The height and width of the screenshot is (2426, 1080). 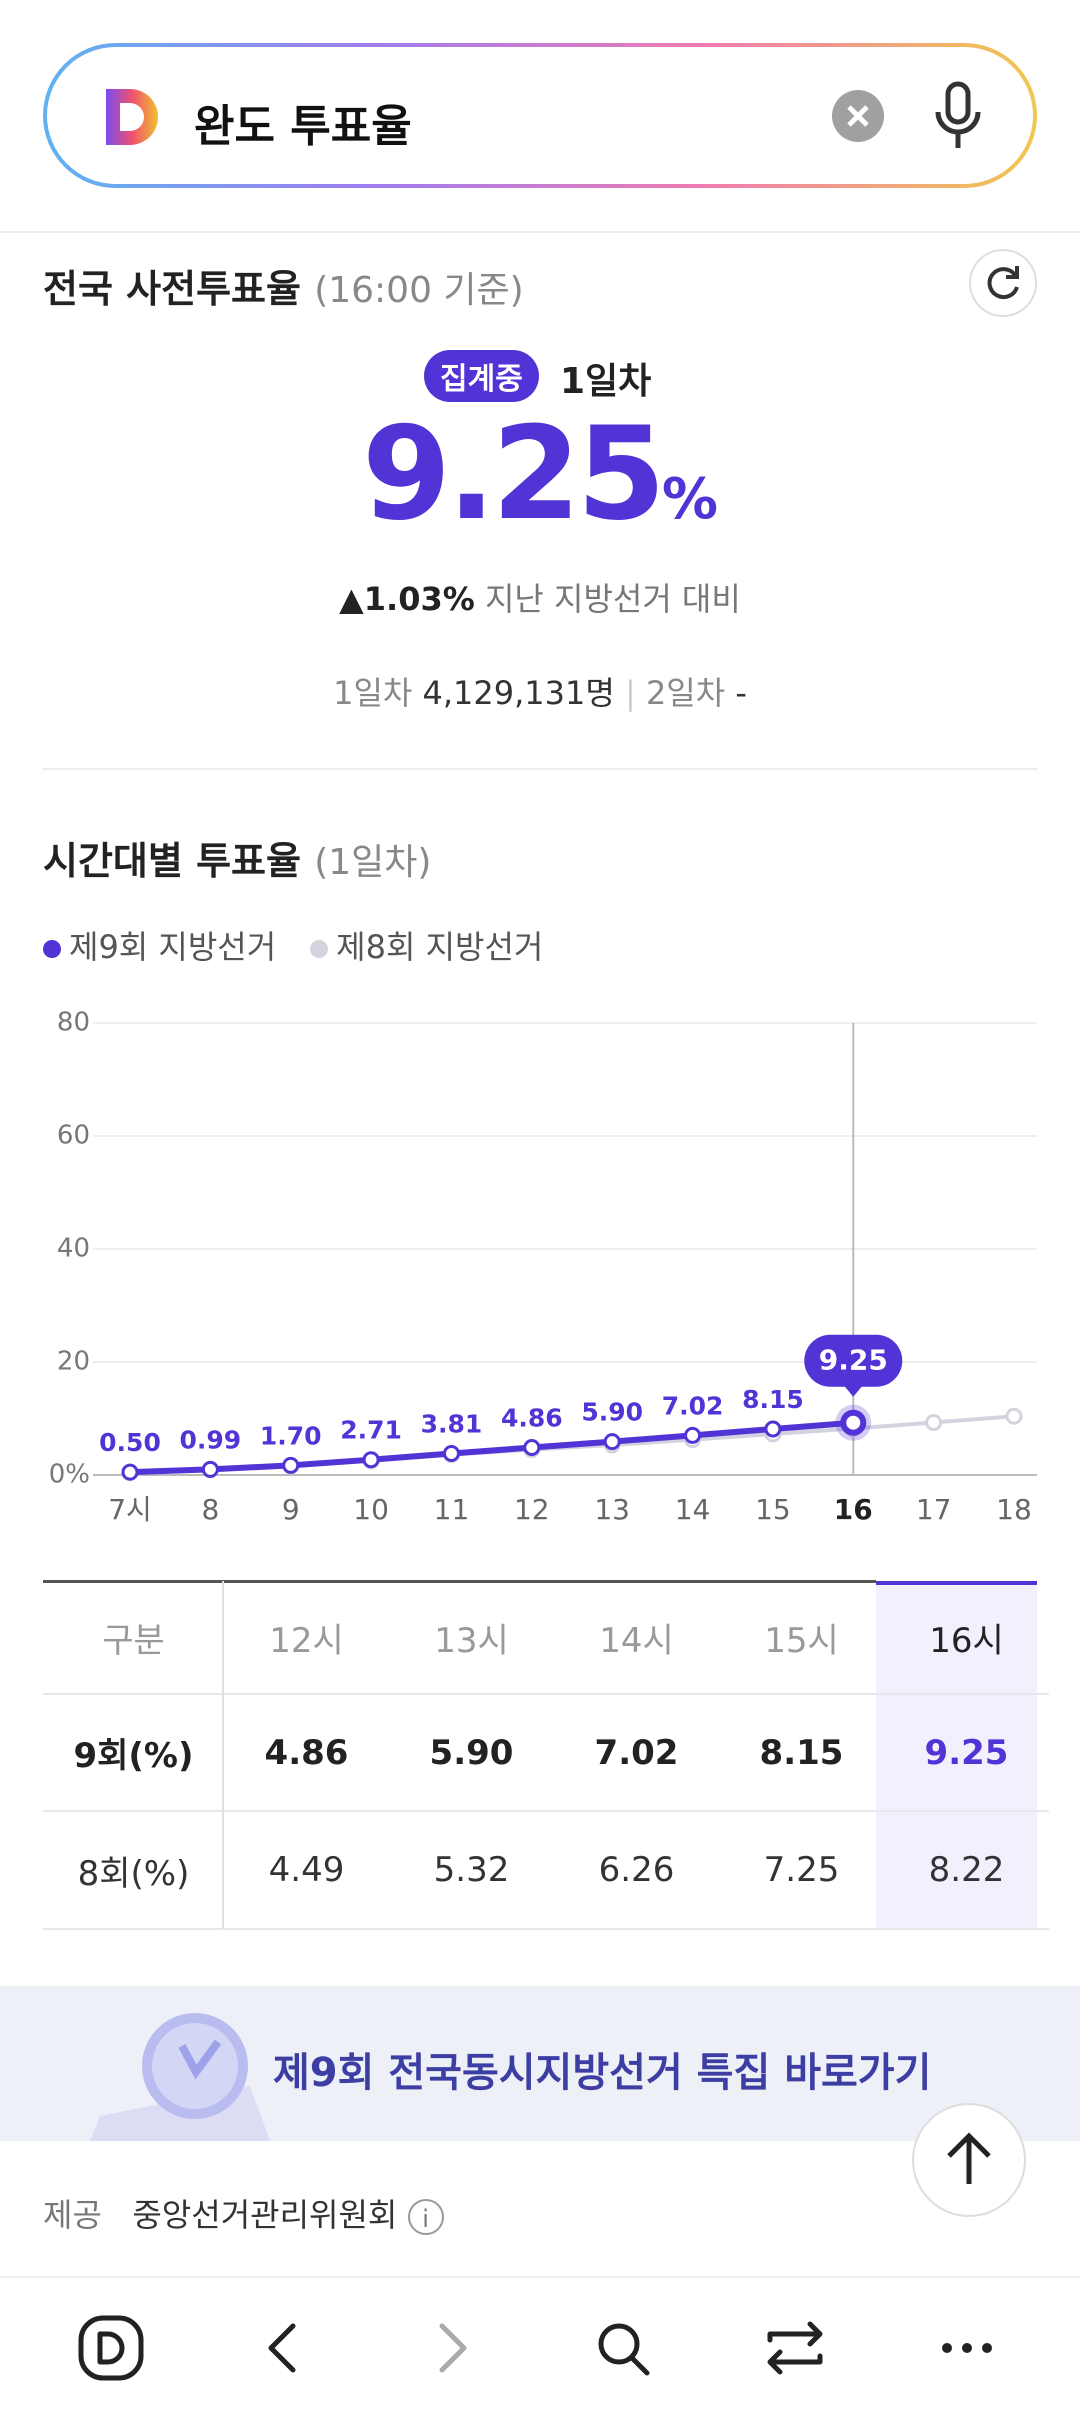 I want to click on table-cell: 4.49, so click(x=306, y=1870).